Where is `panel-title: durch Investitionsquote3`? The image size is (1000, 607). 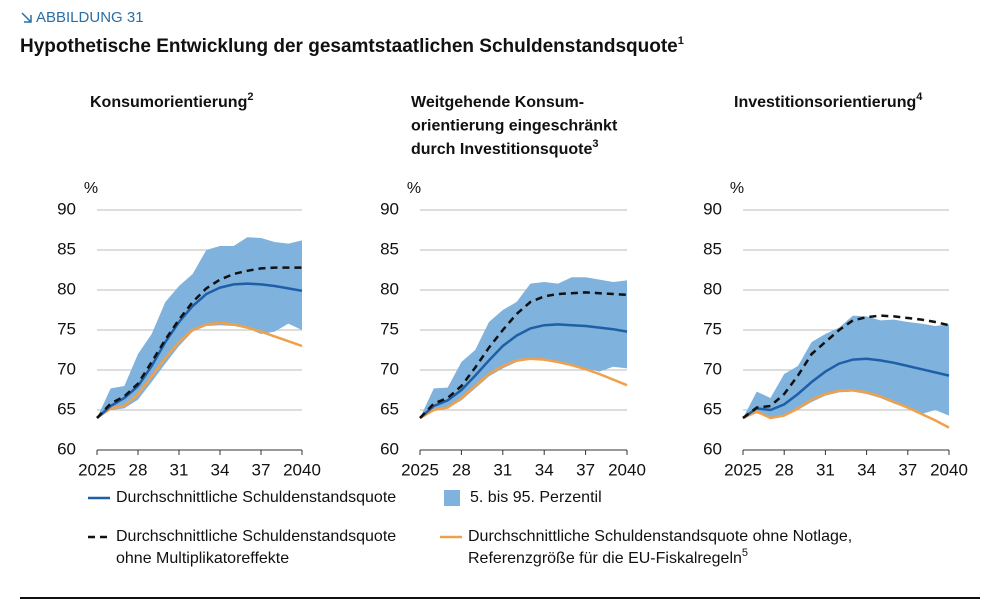 panel-title: durch Investitionsquote3 is located at coordinates (504, 148).